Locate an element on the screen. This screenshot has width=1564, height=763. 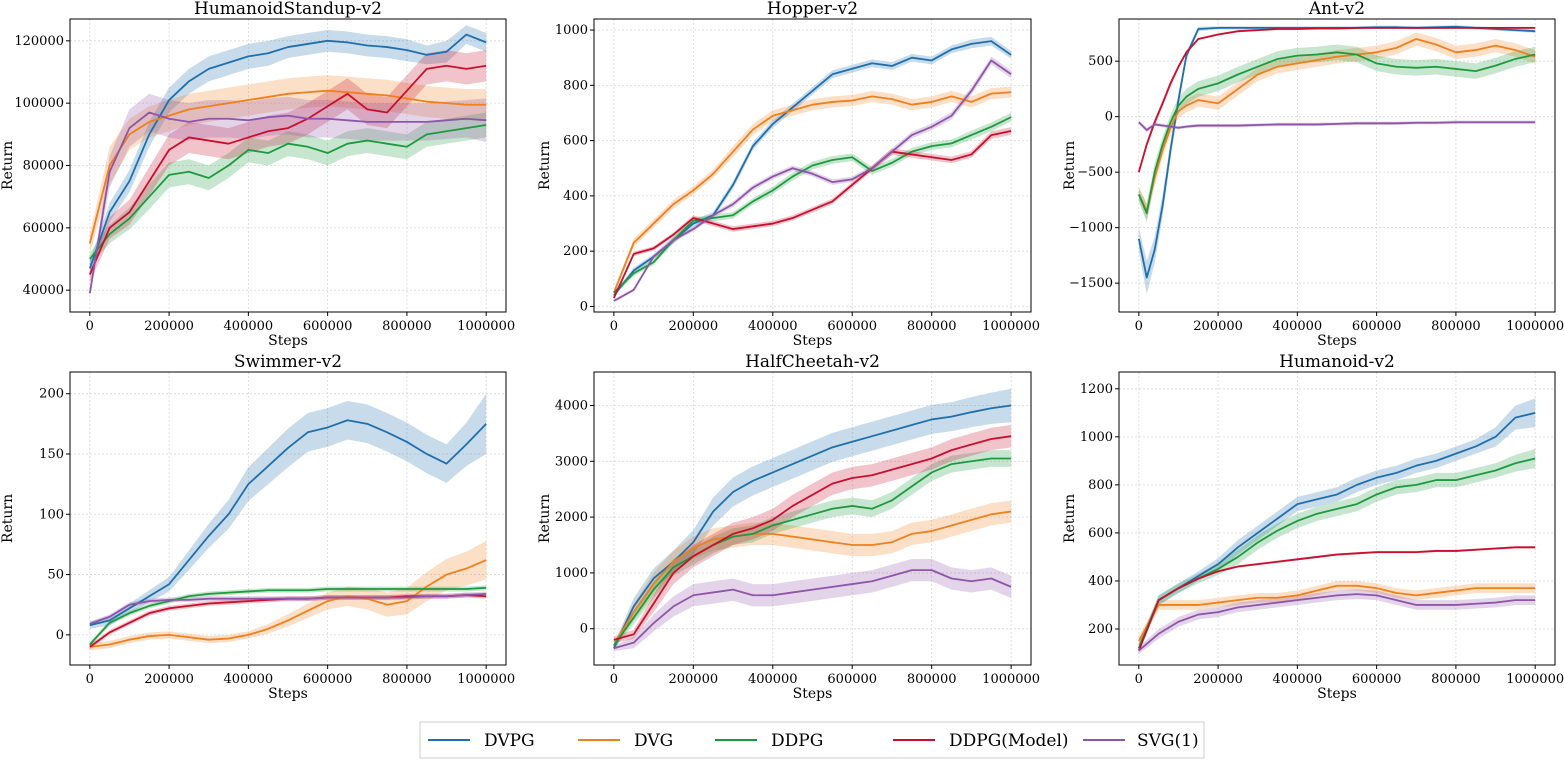
series-line-humanoid-v2-ddpg-model is located at coordinates (1336, 598).